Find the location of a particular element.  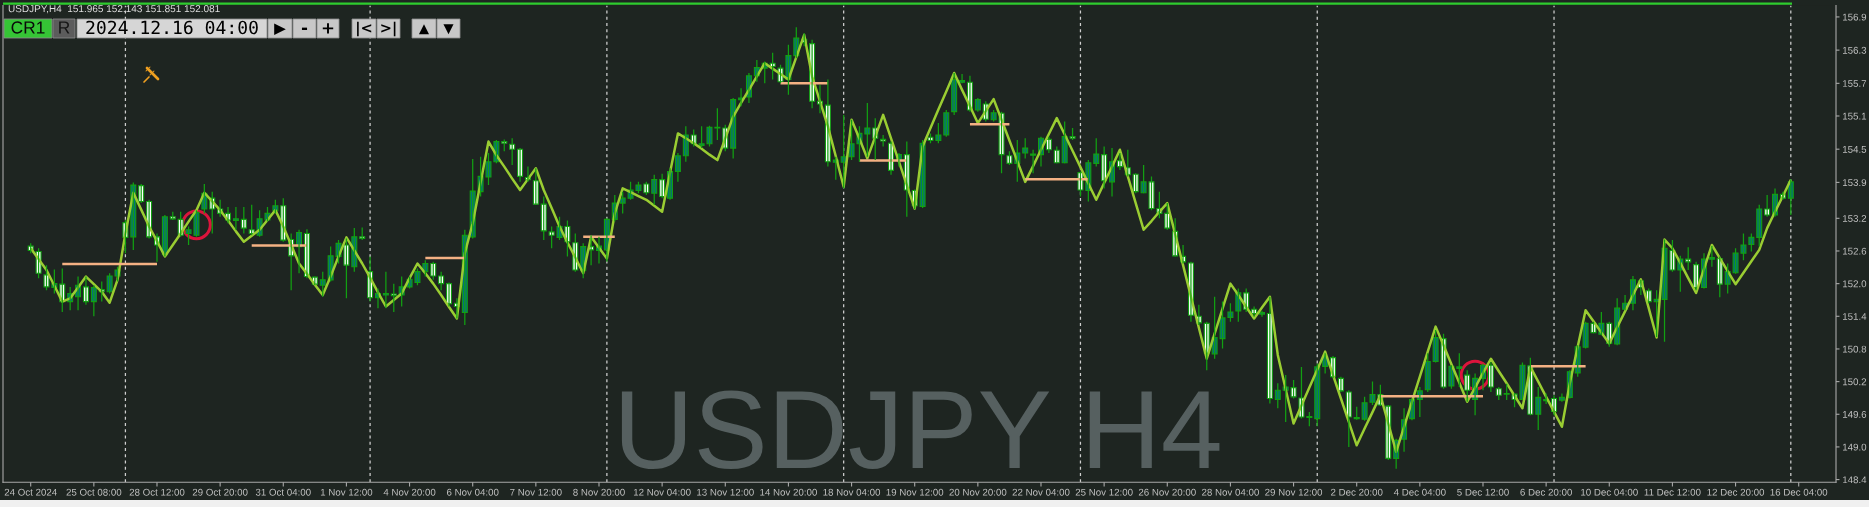

x-tick-label: 12 Nov 04:00 is located at coordinates (662, 492).